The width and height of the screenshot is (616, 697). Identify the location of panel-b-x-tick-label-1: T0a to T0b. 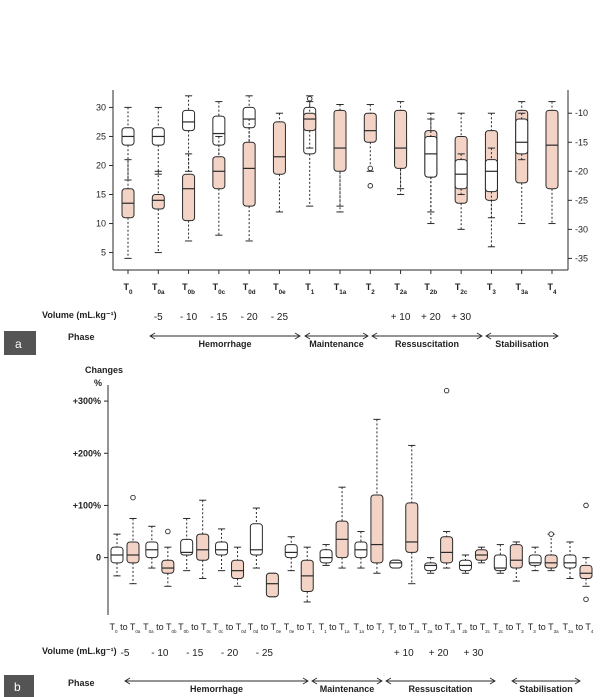
(160, 628).